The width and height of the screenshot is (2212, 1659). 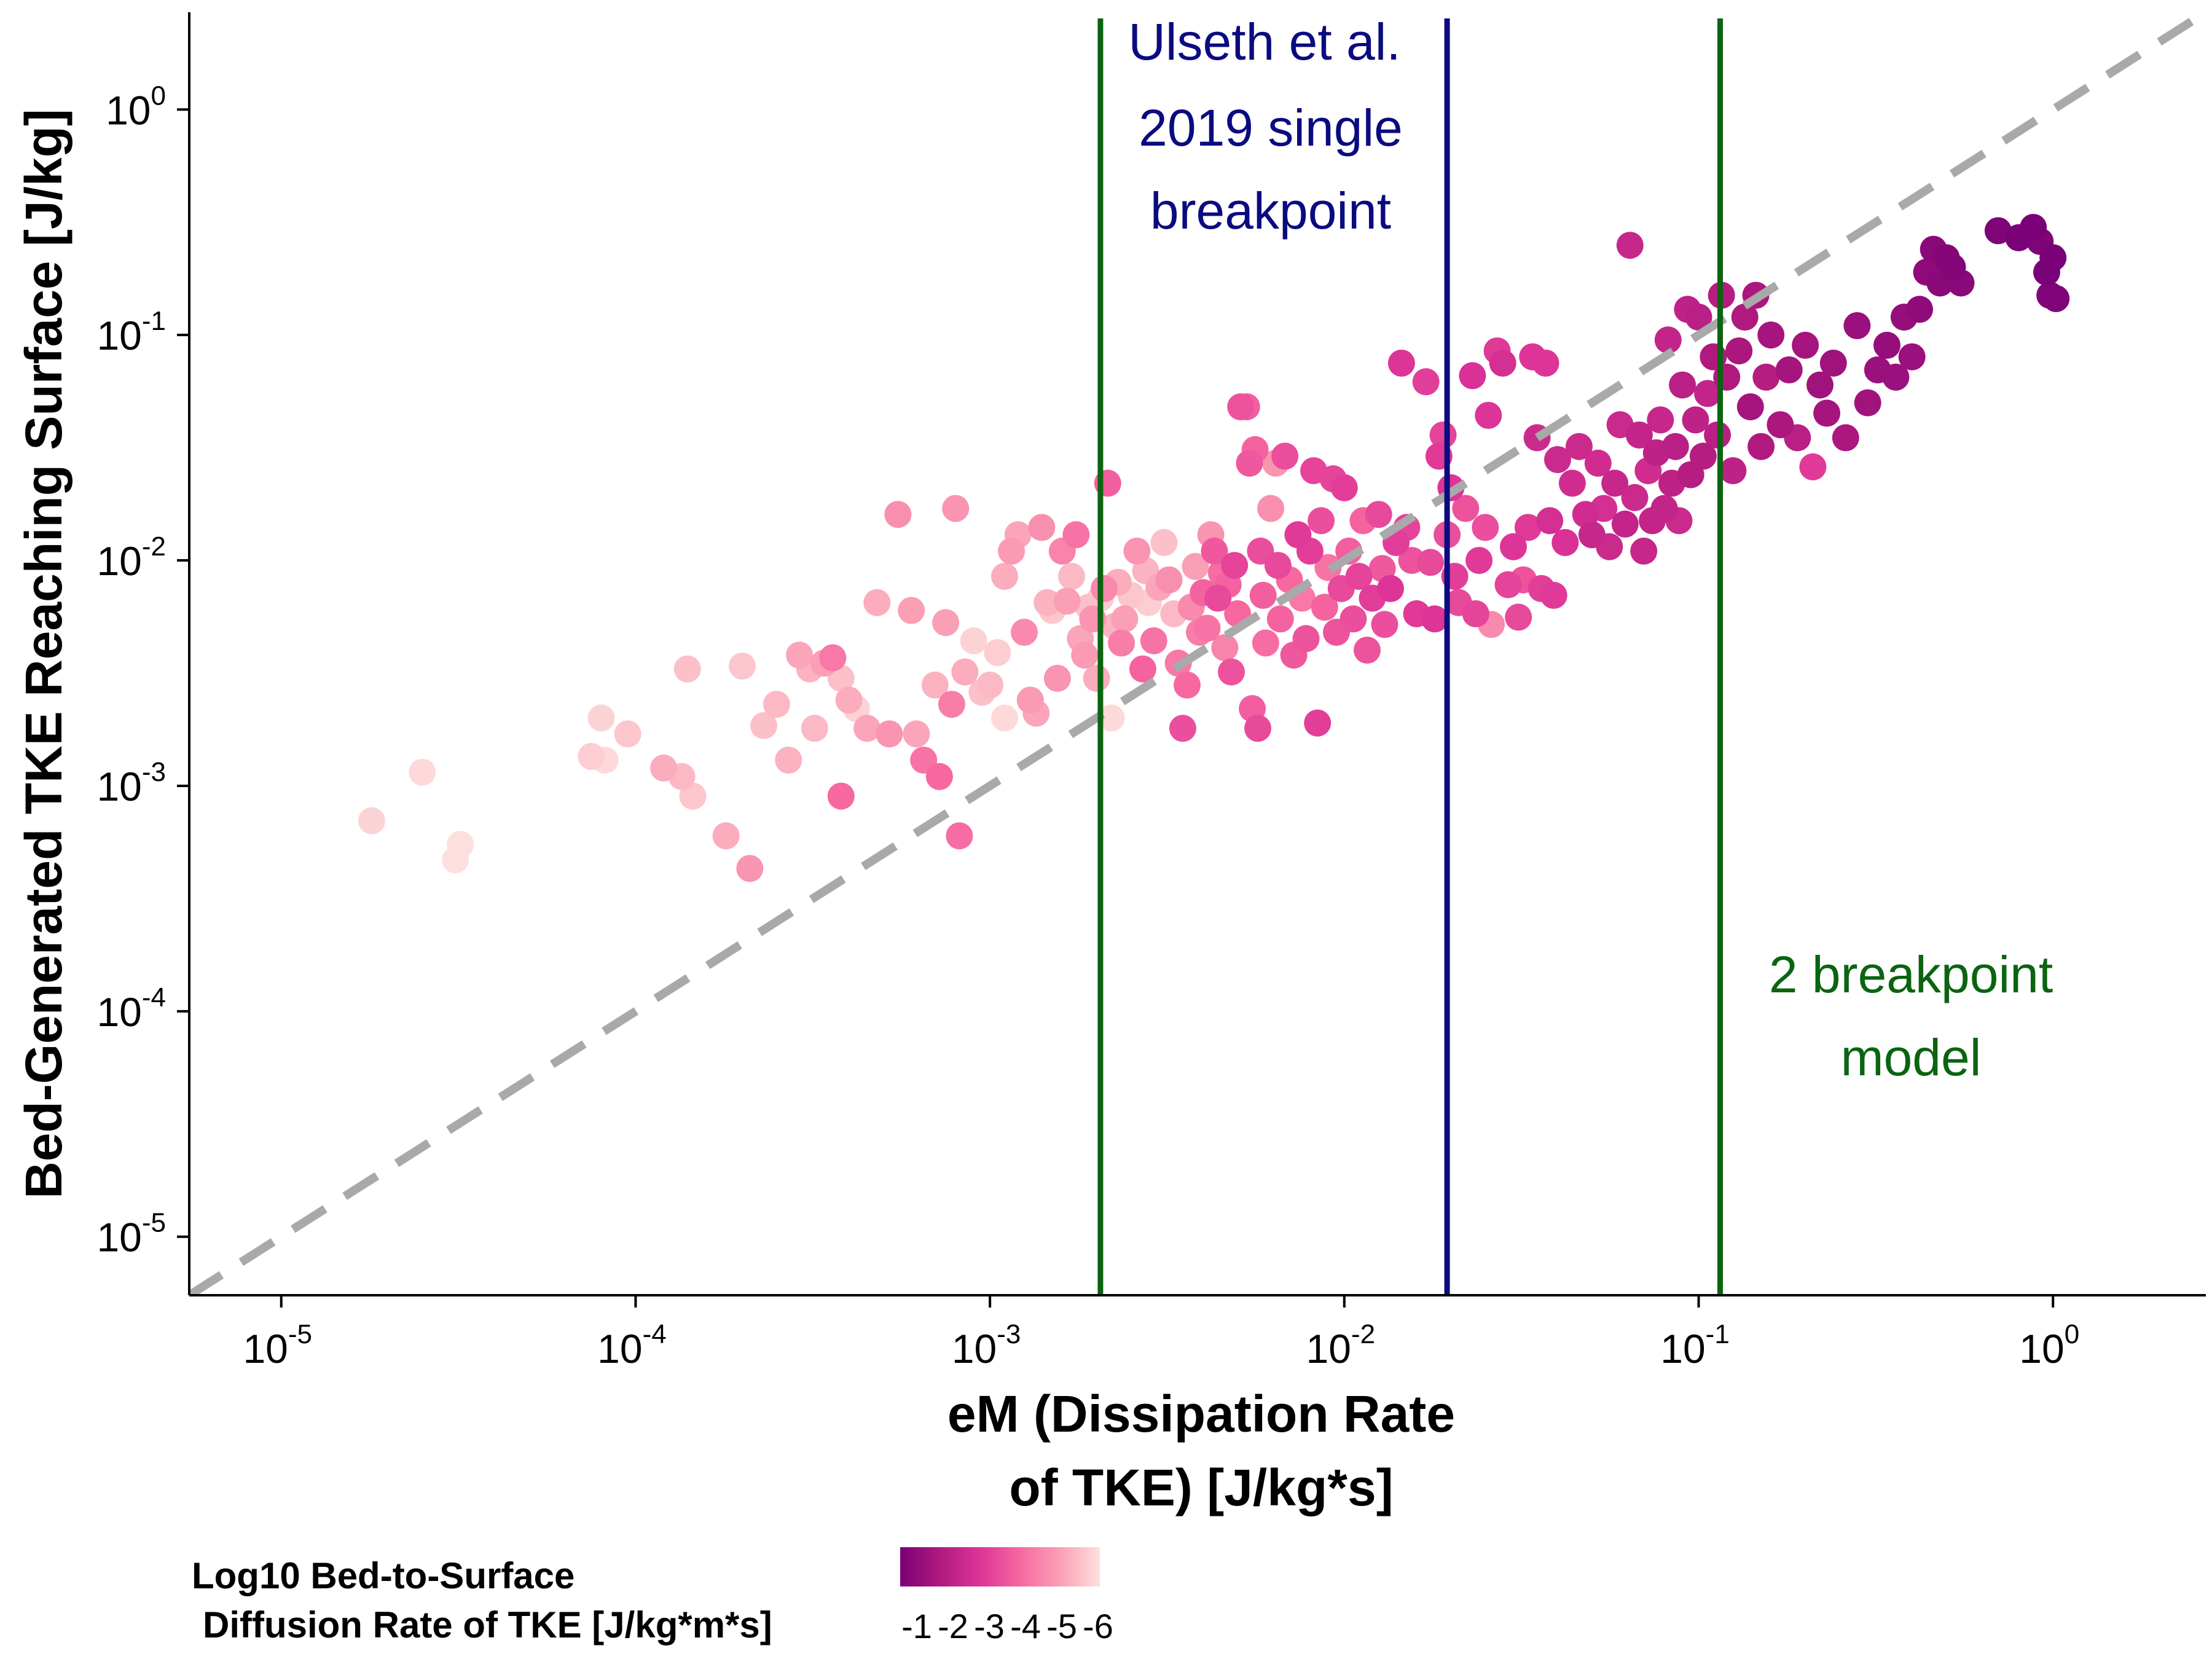 I want to click on x-axis-ticks: 10⁻⁵ 10⁻⁴ 10⁻³ 10⁻² 10⁻¹ 10⁰, so click(x=1161, y=1333).